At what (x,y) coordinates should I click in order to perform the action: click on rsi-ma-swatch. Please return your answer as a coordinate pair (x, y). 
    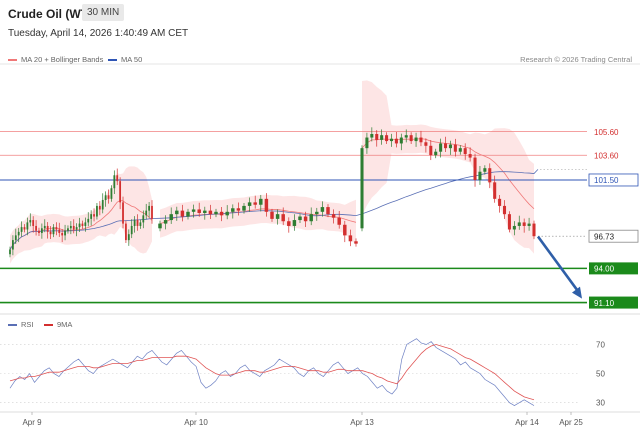
    Looking at the image, I should click on (48, 324).